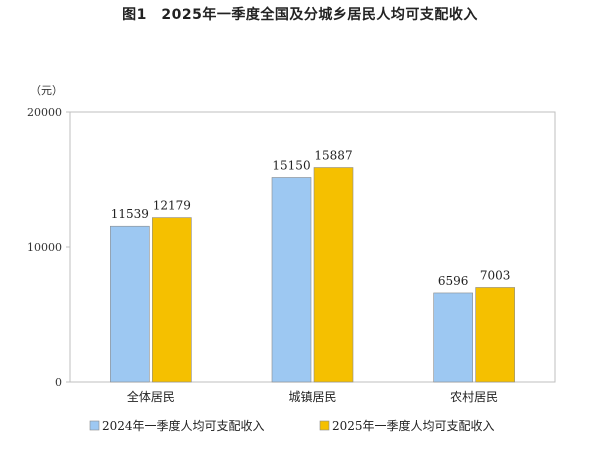  Describe the element at coordinates (183, 425) in the screenshot. I see `legend-label: 2024年一季度人均可支配收入` at that location.